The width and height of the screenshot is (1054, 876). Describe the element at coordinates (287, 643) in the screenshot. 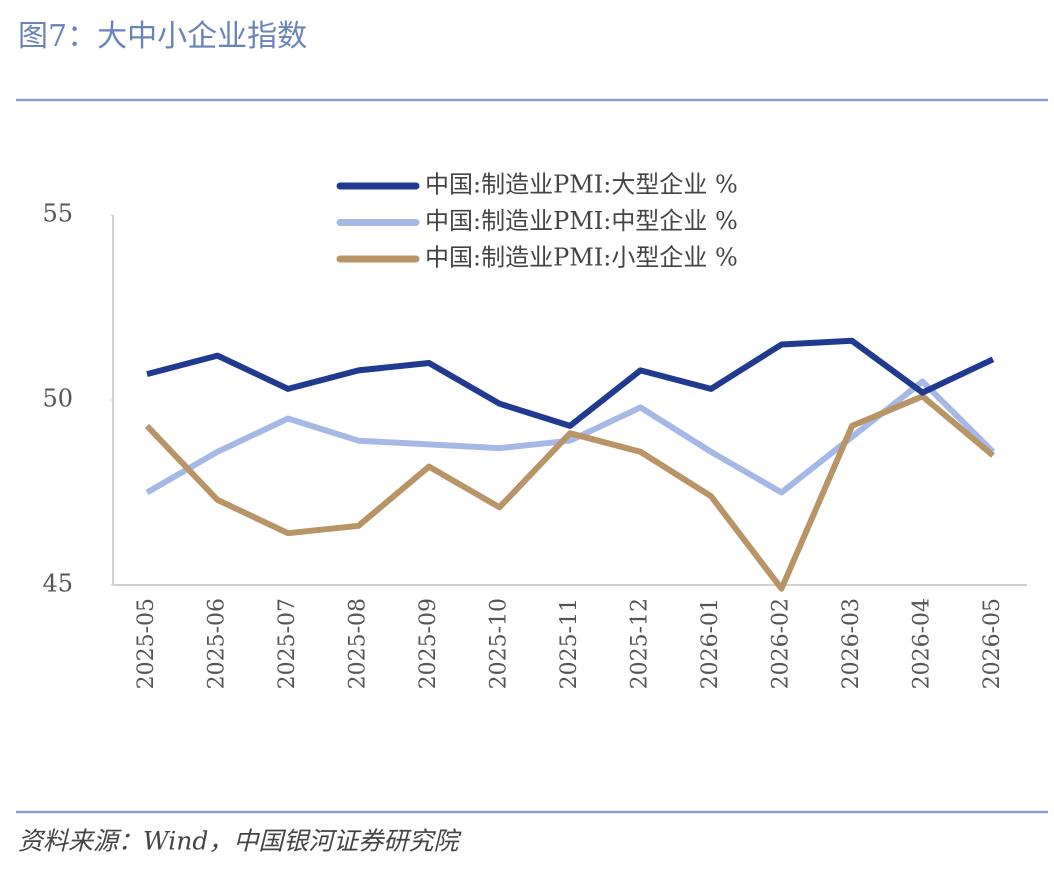

I see `x-tick-label: 2025-07` at that location.